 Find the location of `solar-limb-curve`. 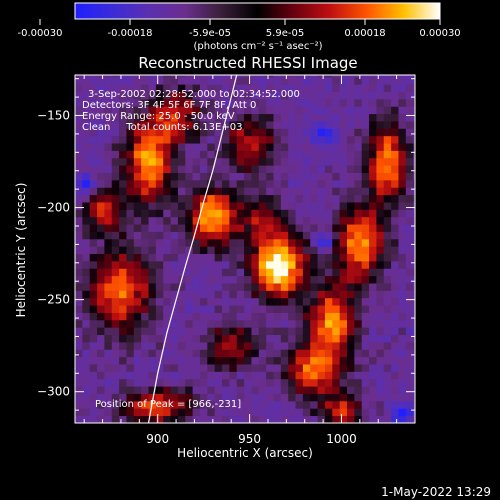

solar-limb-curve is located at coordinates (192, 249).